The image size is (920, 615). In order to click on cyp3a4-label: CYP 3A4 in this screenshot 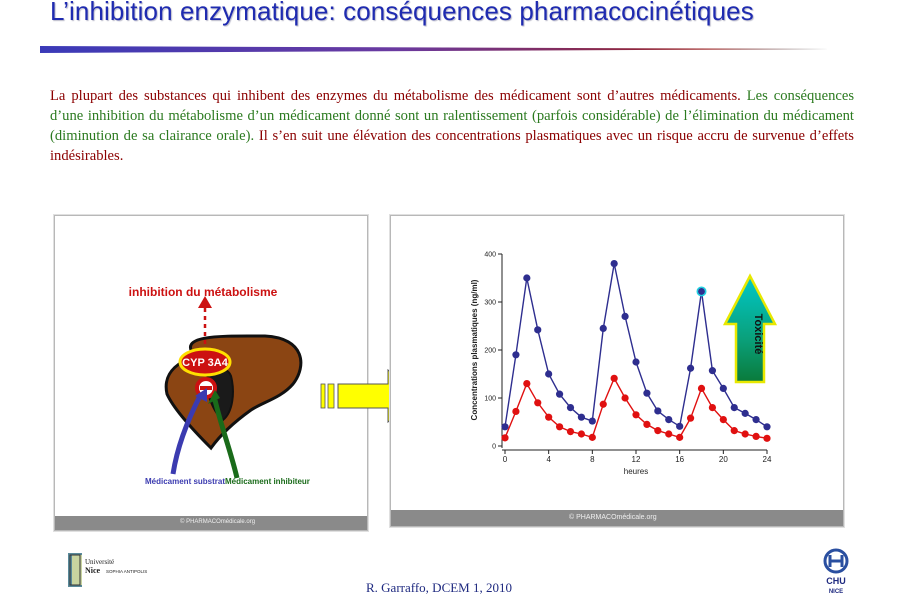, I will do `click(205, 363)`.